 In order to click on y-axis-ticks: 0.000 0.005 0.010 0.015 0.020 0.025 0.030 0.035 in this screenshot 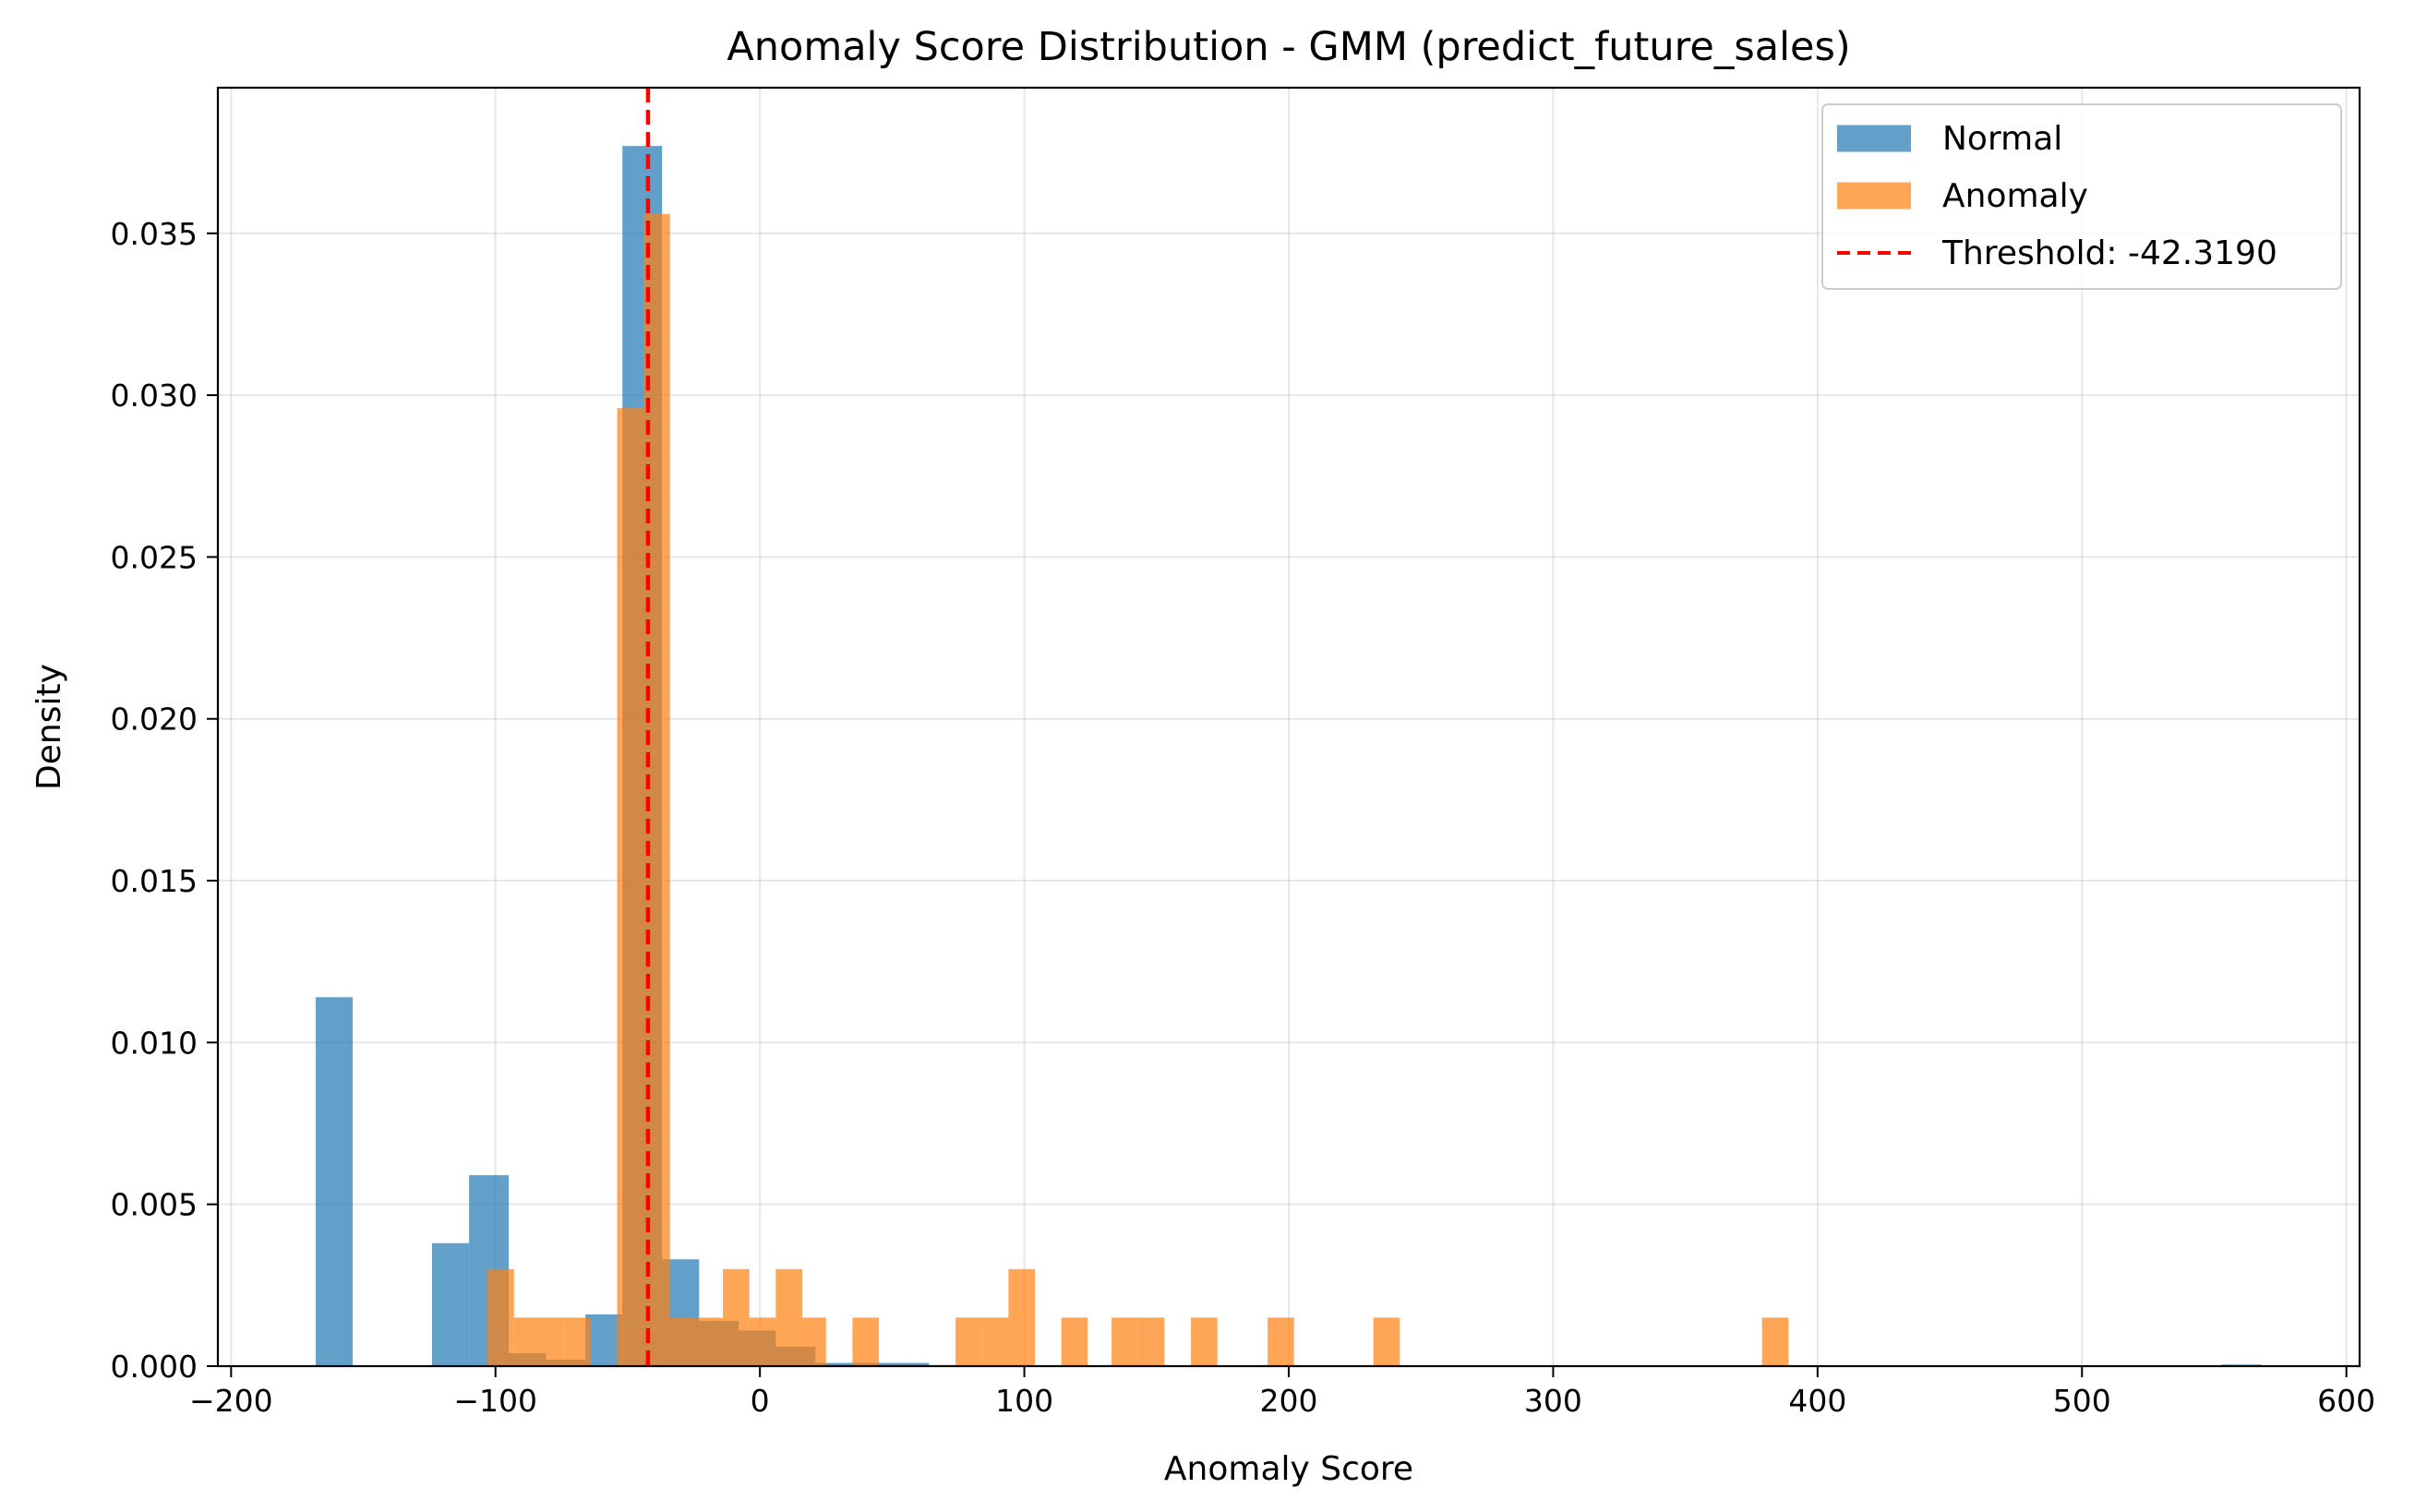, I will do `click(164, 800)`.